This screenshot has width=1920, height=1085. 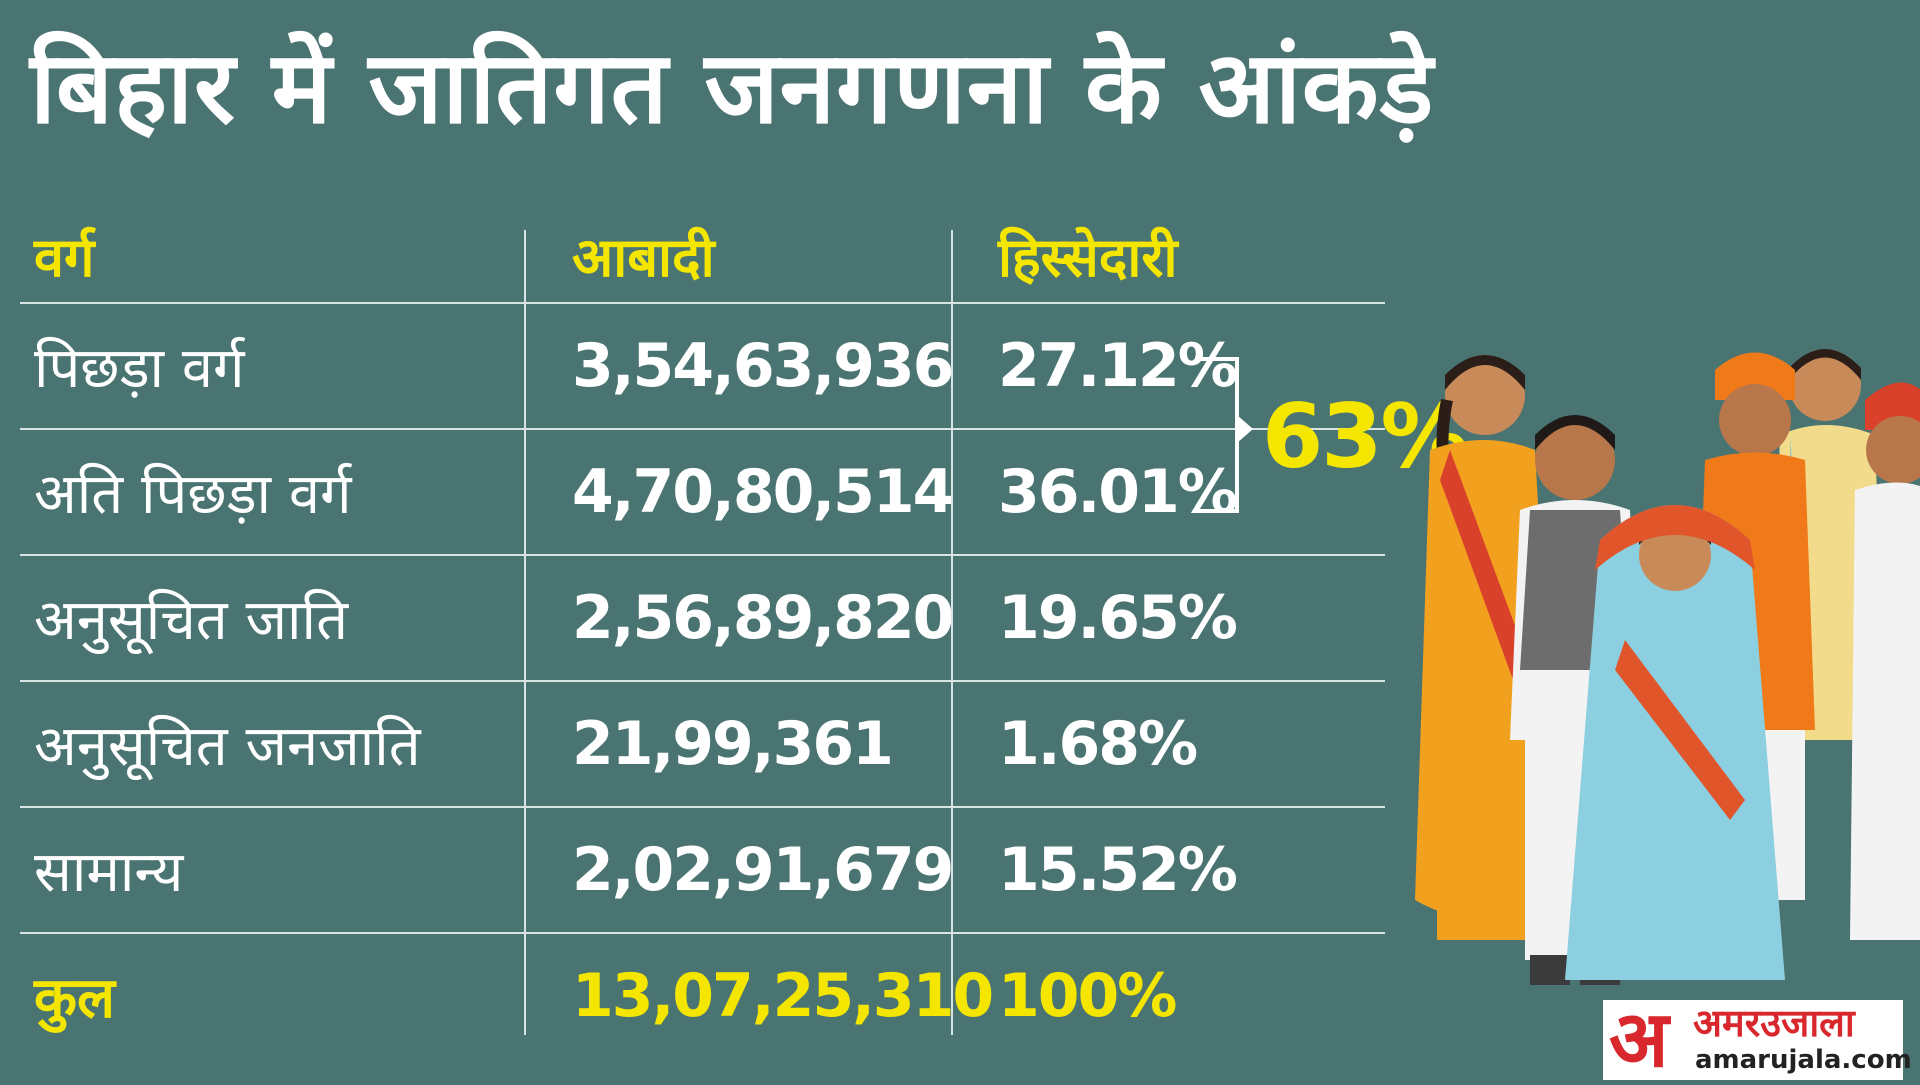 What do you see at coordinates (1639, 1040) in the screenshot?
I see `logo-mark: अ` at bounding box center [1639, 1040].